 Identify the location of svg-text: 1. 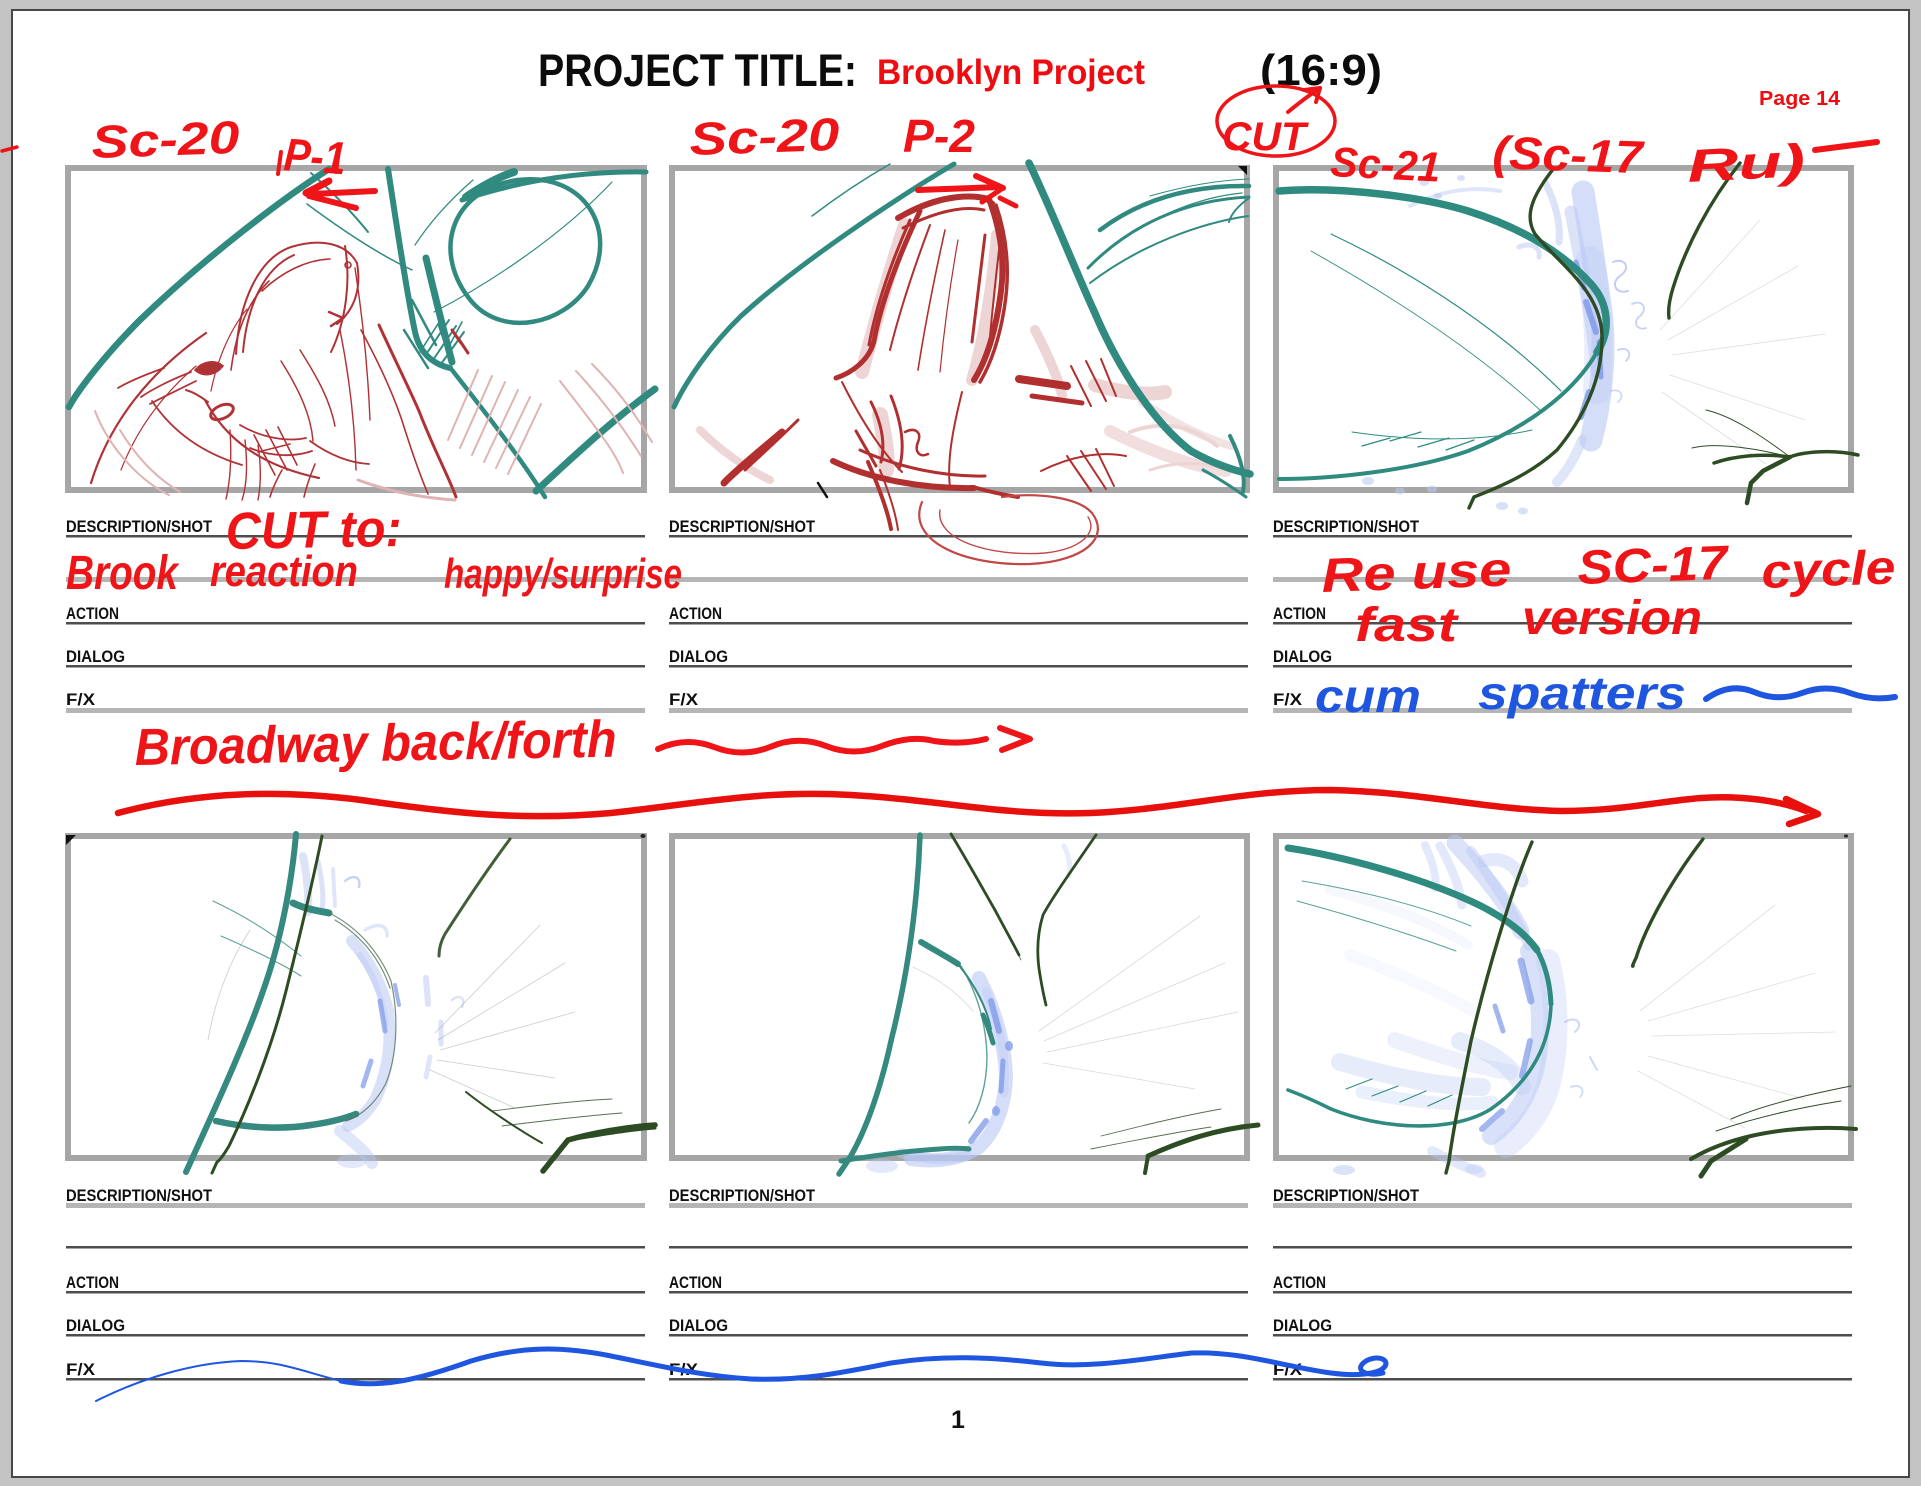
(958, 1420).